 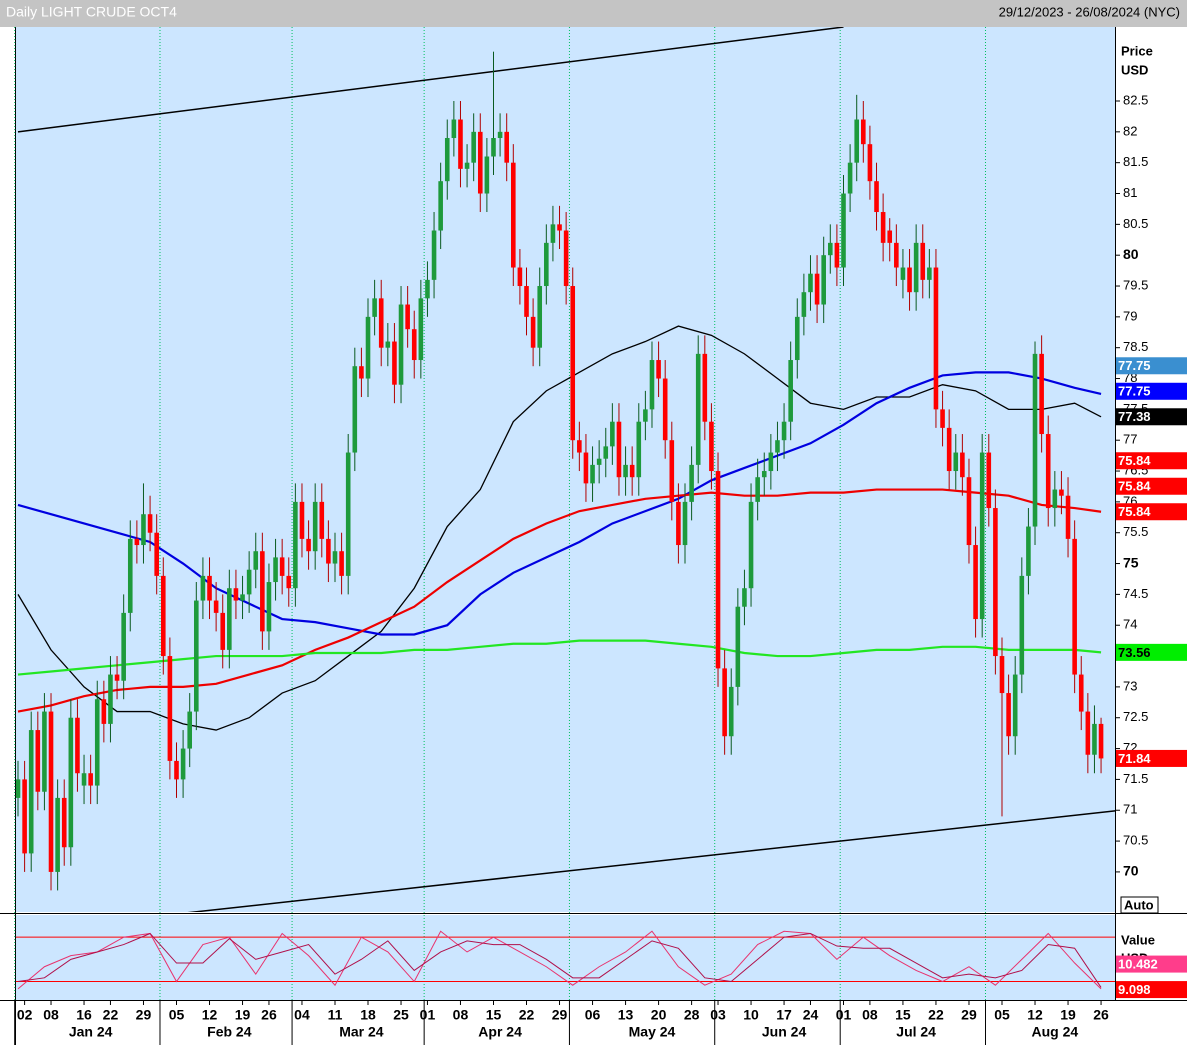 I want to click on y-tick-label: 79, so click(x=1130, y=315).